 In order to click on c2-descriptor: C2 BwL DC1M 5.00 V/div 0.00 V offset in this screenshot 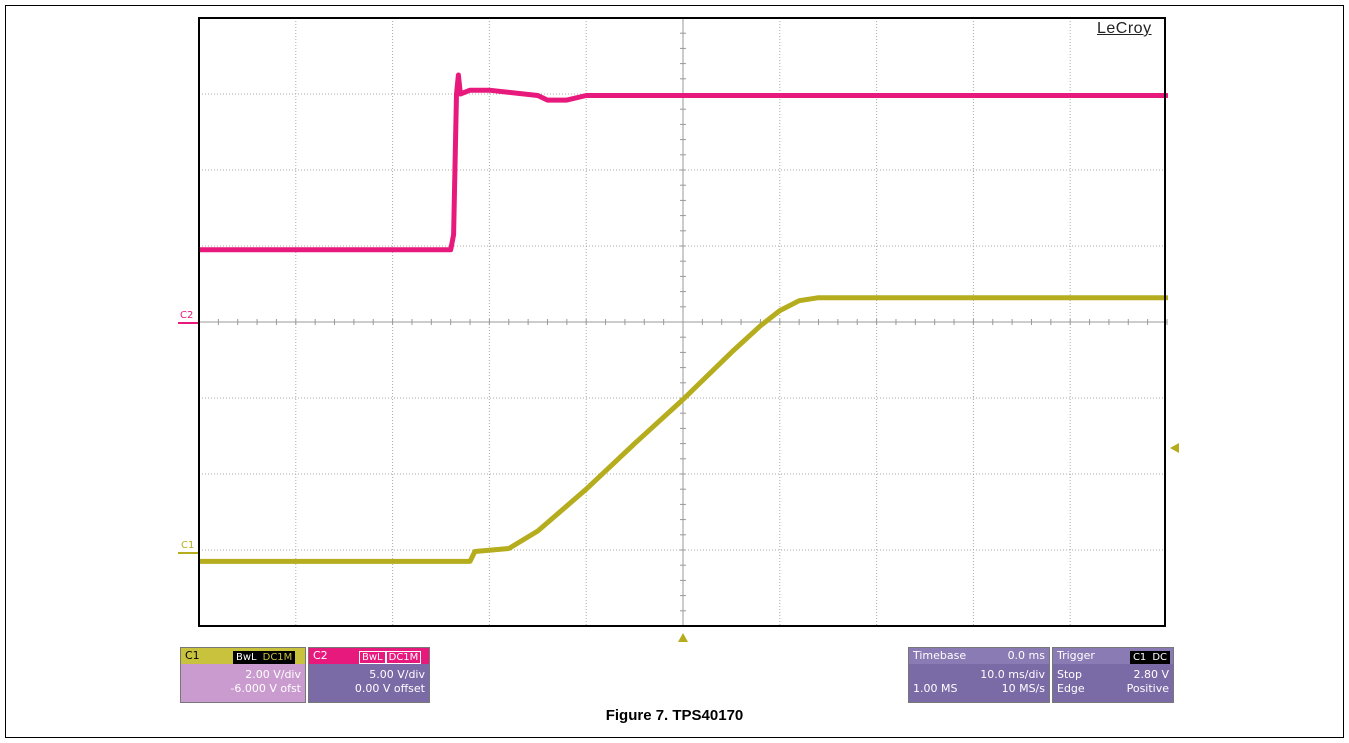, I will do `click(369, 675)`.